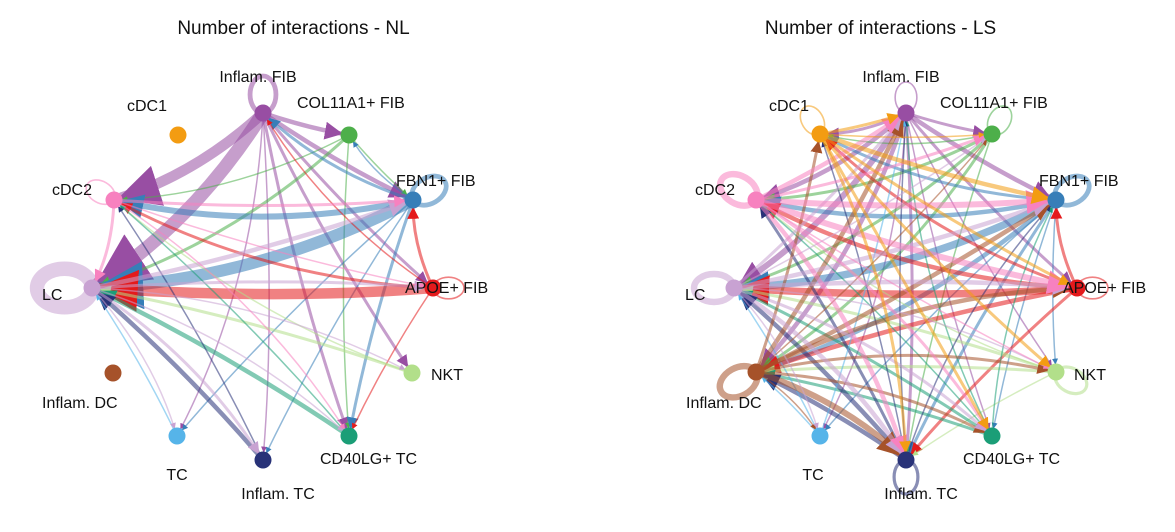 The height and width of the screenshot is (532, 1175). Describe the element at coordinates (113, 373) in the screenshot. I see `node-inflam_dc` at that location.